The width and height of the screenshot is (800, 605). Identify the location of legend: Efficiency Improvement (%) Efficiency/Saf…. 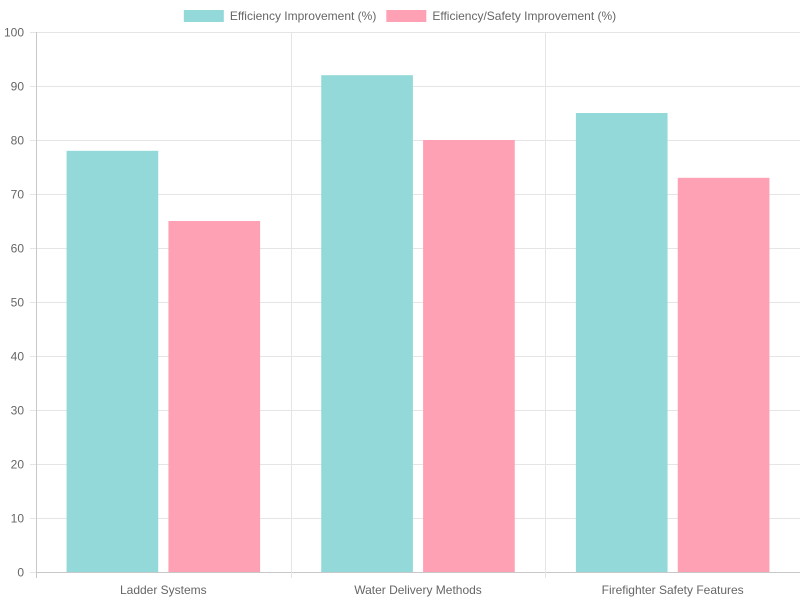
(399, 16).